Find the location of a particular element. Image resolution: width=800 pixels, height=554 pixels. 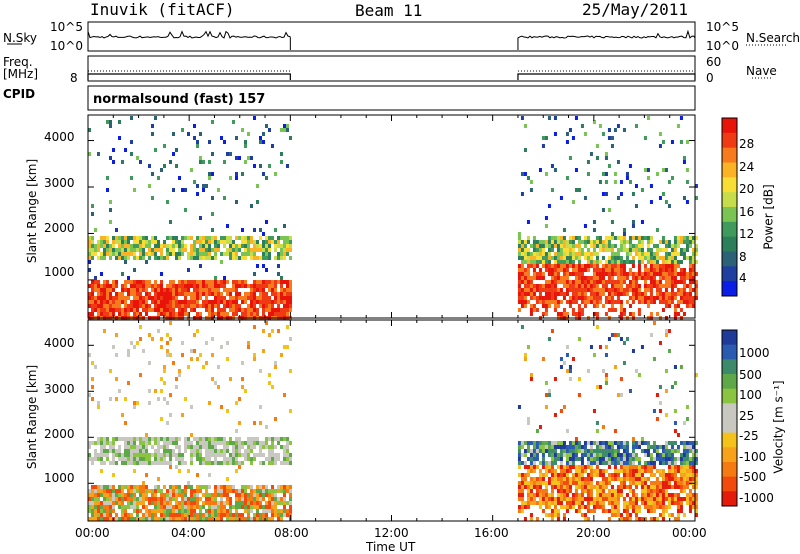

velocity-colorbar-swatch is located at coordinates (729, 484).